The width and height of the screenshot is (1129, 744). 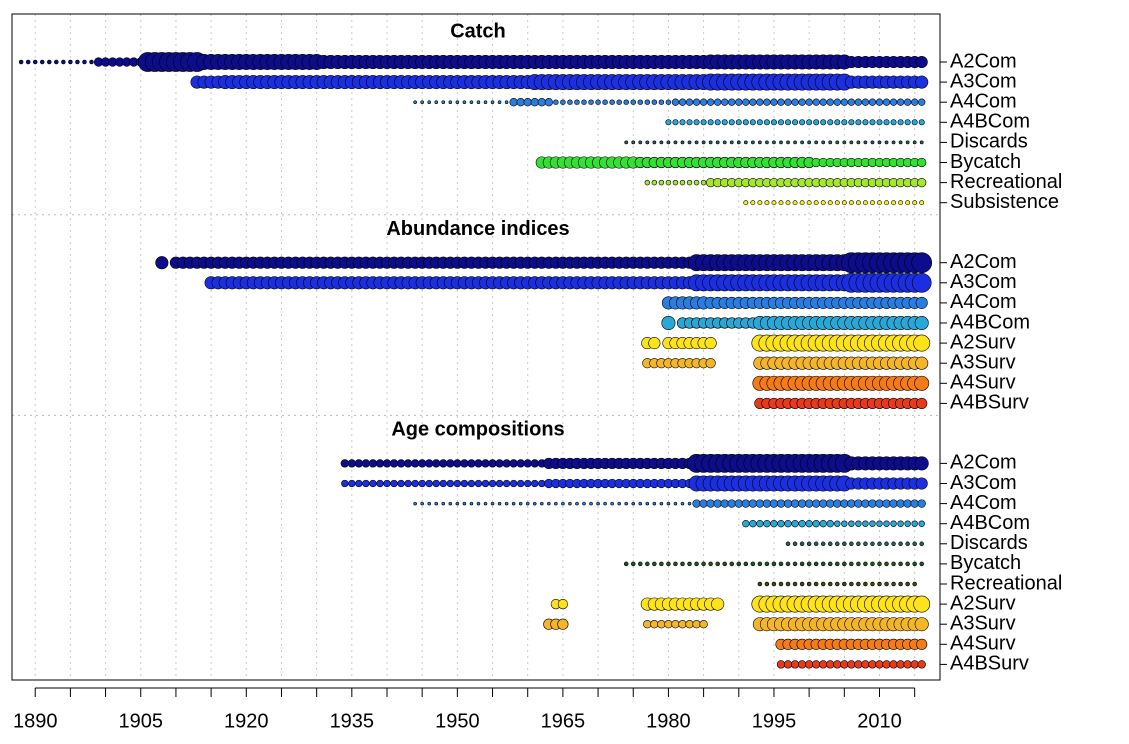 What do you see at coordinates (478, 31) in the screenshot?
I see `group-title: Catch` at bounding box center [478, 31].